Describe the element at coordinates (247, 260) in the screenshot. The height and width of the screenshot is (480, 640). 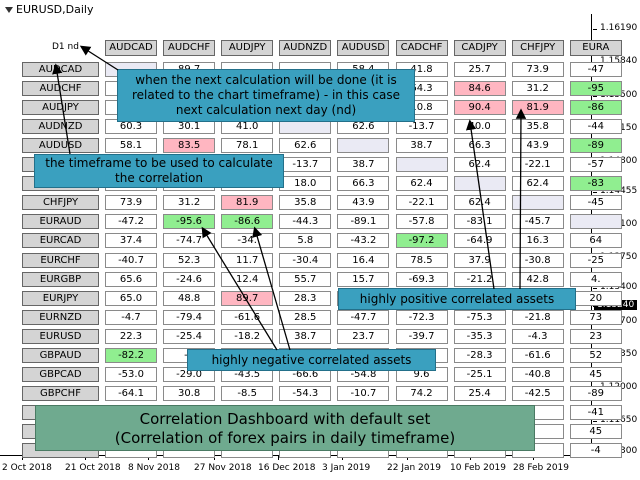
I see `correlation-cell: 11.7` at that location.